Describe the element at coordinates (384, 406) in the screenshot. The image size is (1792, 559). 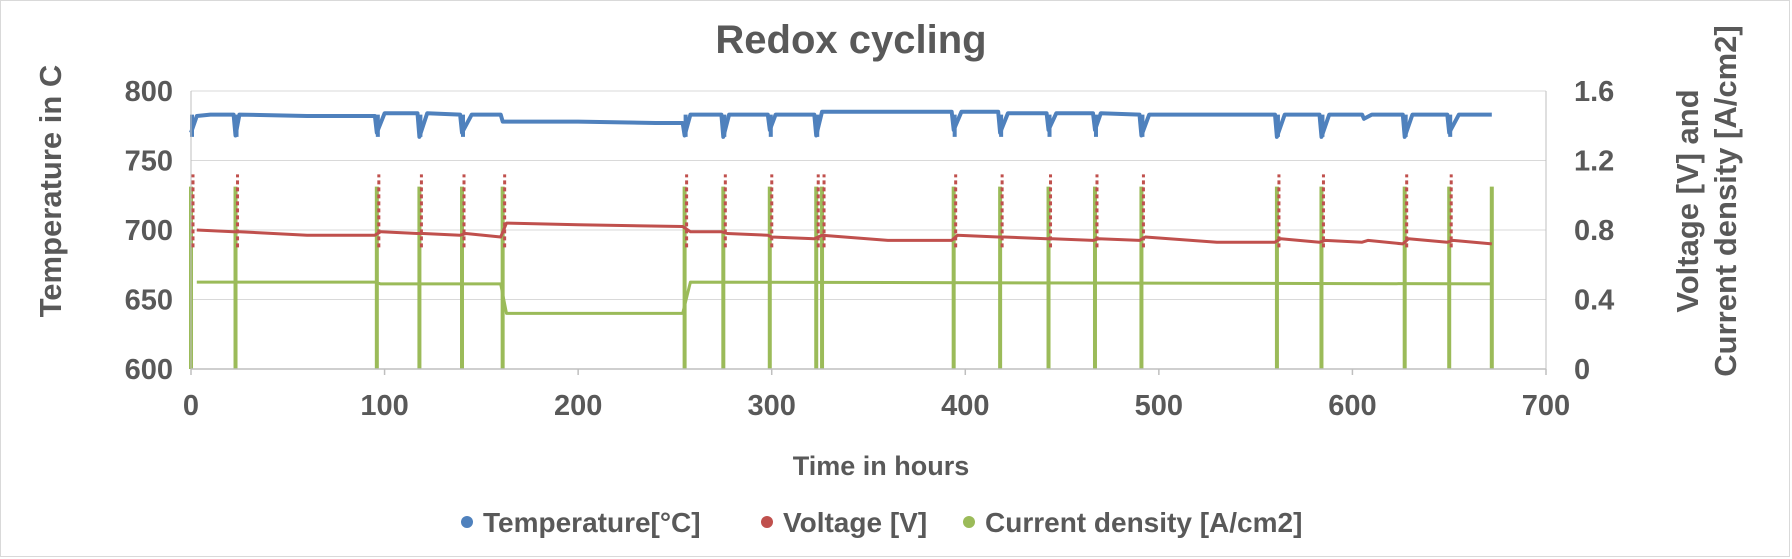
I see `x-tick-label: 100` at that location.